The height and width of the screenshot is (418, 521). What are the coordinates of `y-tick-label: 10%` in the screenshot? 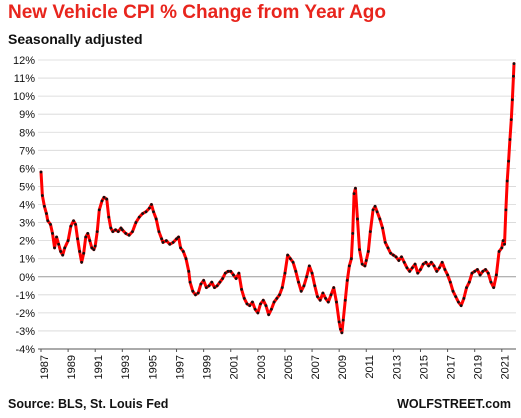 It's located at (24, 97).